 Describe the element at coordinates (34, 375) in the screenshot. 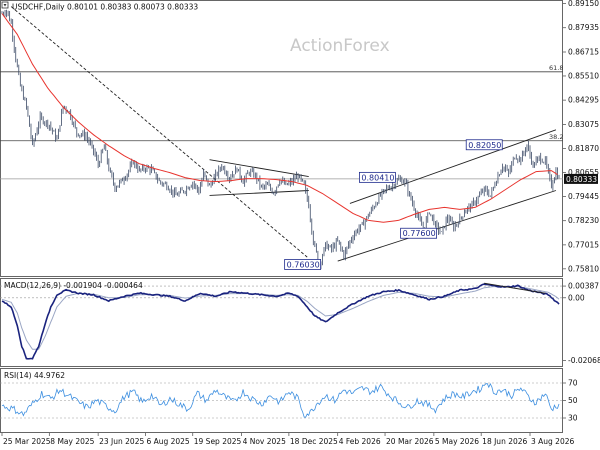

I see `rsi-label: RSI(14) 44.9762` at that location.